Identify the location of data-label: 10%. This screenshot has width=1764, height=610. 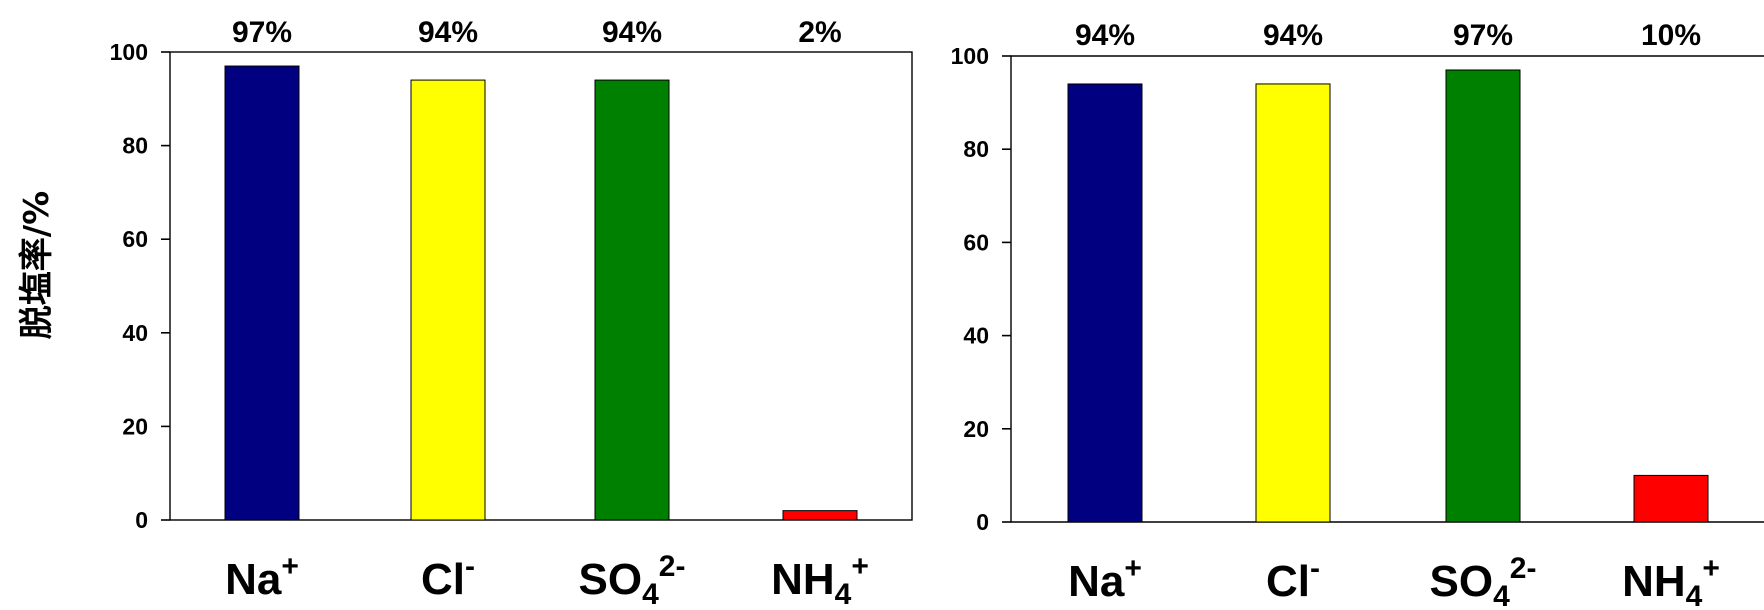
(1671, 35).